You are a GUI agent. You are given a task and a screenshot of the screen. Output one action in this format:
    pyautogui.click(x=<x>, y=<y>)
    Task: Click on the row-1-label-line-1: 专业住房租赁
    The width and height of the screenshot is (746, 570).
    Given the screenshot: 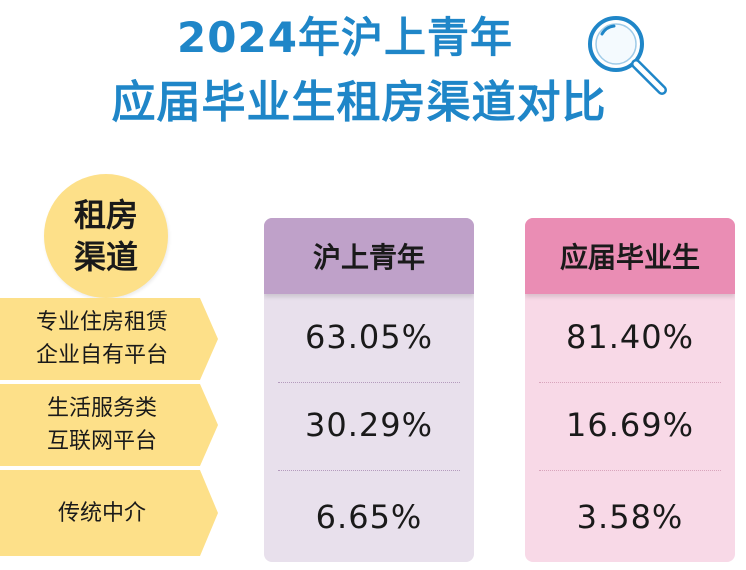 What is the action you would take?
    pyautogui.click(x=101, y=322)
    